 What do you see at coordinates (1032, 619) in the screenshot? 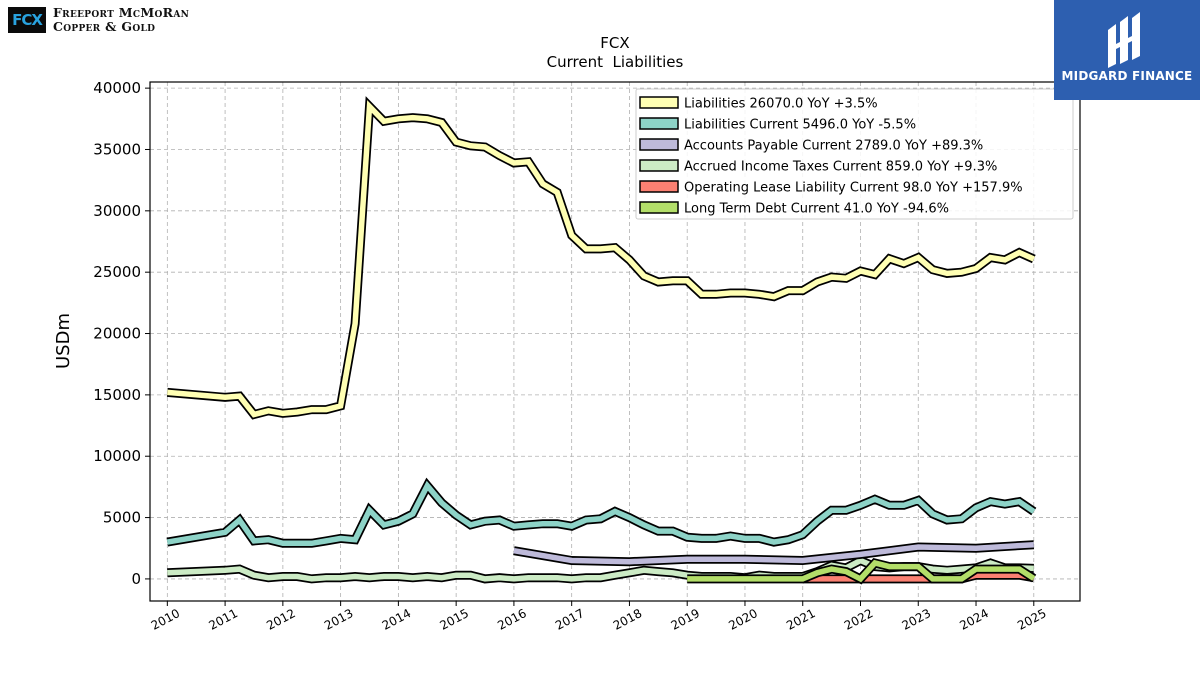
I see `x-tick-label: 2025` at bounding box center [1032, 619].